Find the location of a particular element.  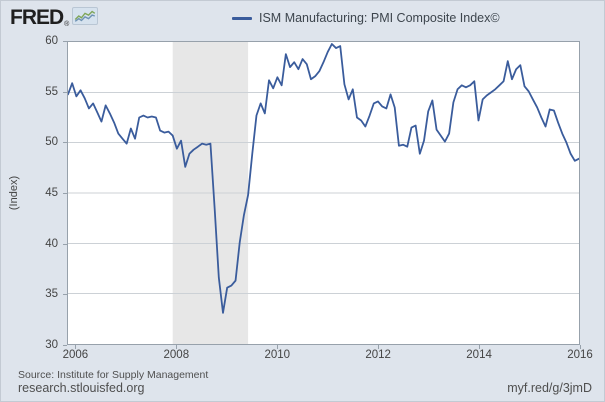

x-tick-label: 2012 is located at coordinates (378, 355).